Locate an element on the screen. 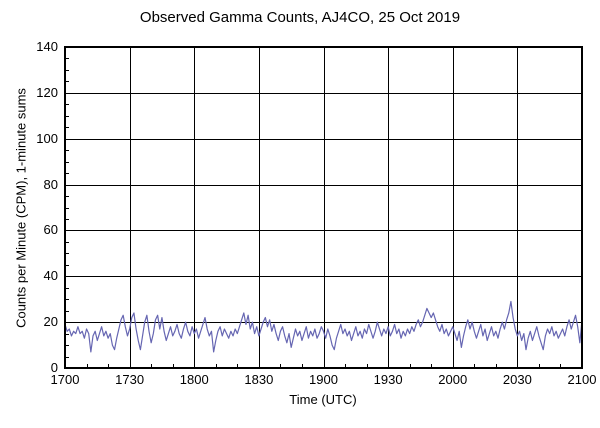  y-tick-label: 140 is located at coordinates (47, 46).